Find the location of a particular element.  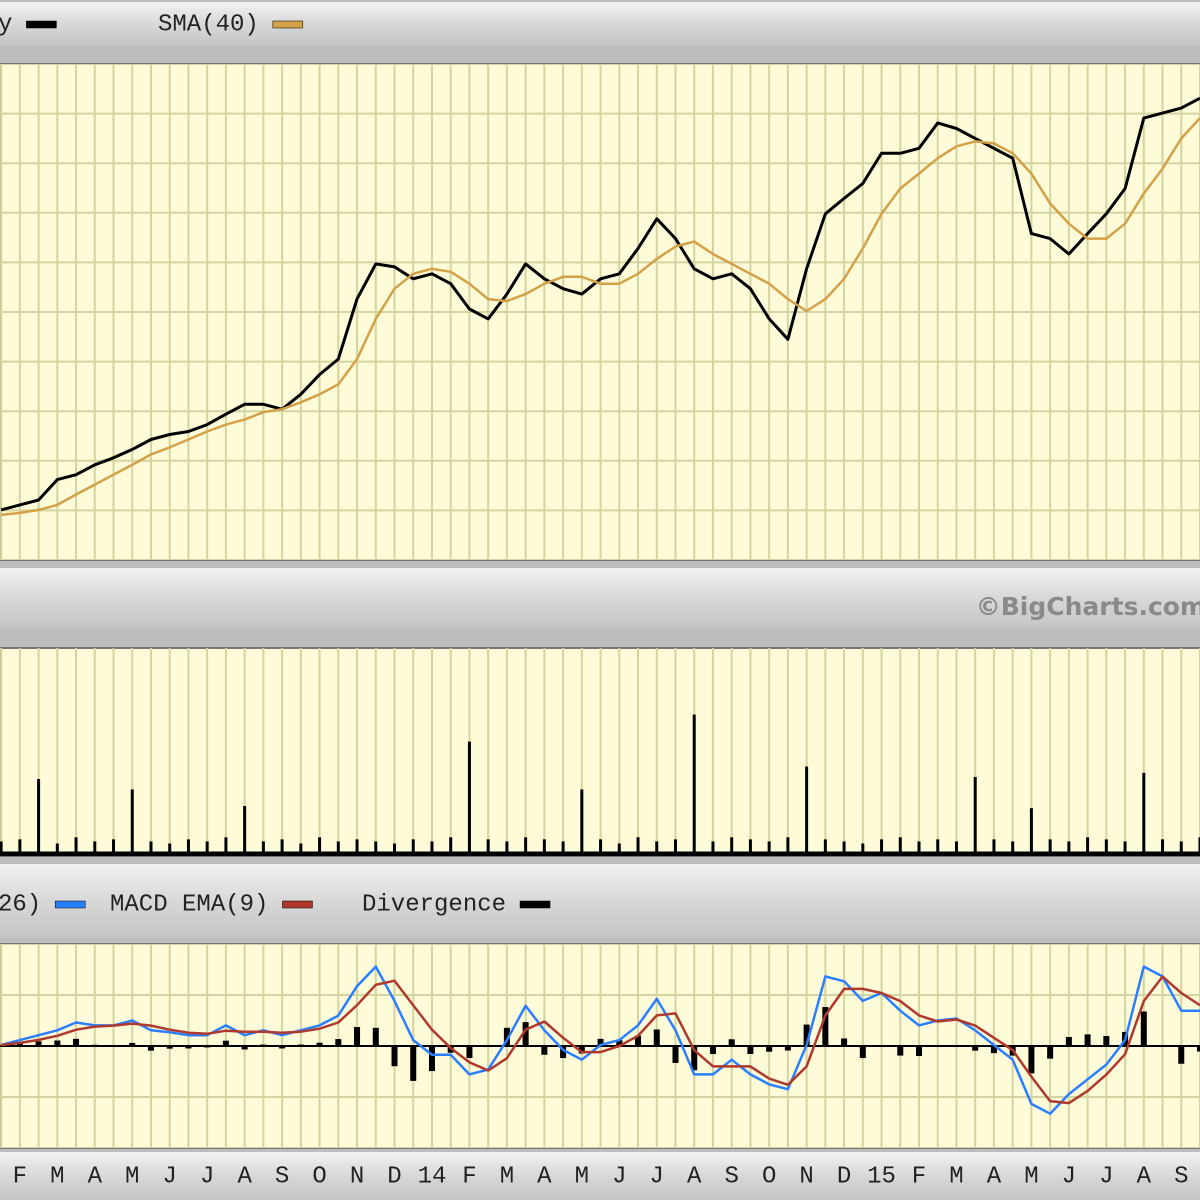

legend-label: MACD EMA(9) is located at coordinates (189, 904).